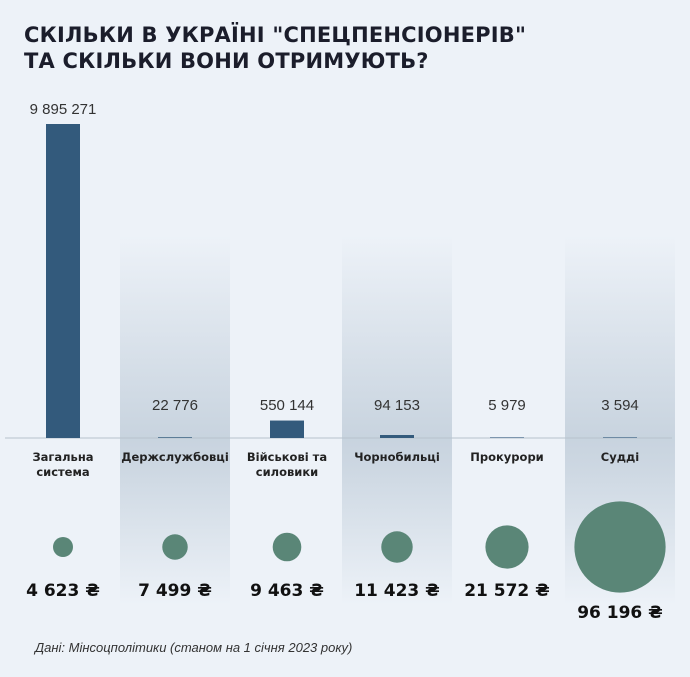  What do you see at coordinates (620, 405) in the screenshot?
I see `bar-value-label: 3 594` at bounding box center [620, 405].